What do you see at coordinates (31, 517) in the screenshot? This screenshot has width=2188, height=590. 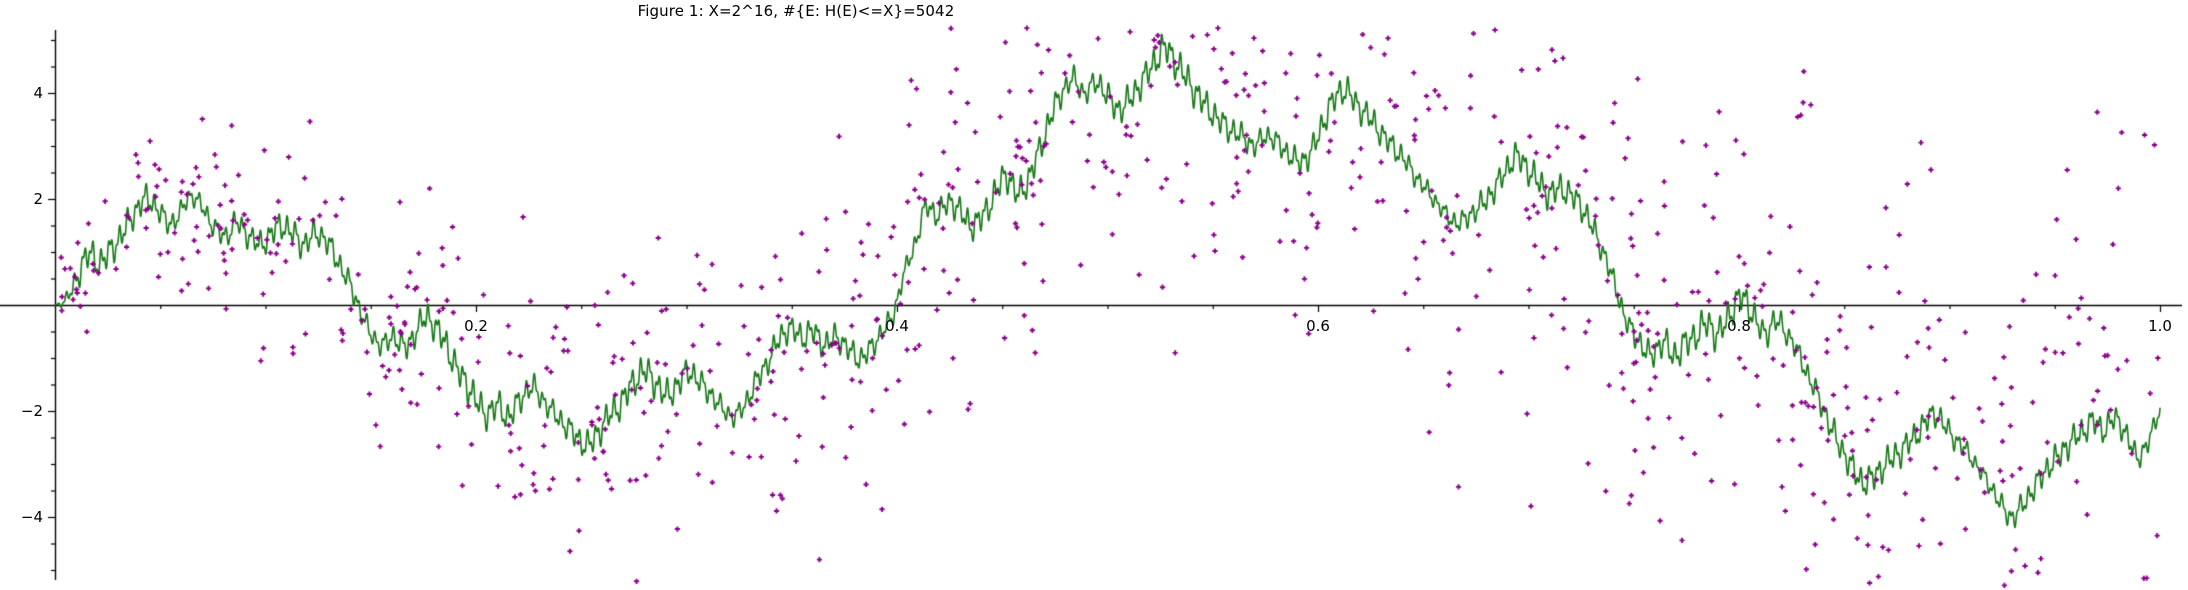 I see `y-axis-tick-label: −4` at bounding box center [31, 517].